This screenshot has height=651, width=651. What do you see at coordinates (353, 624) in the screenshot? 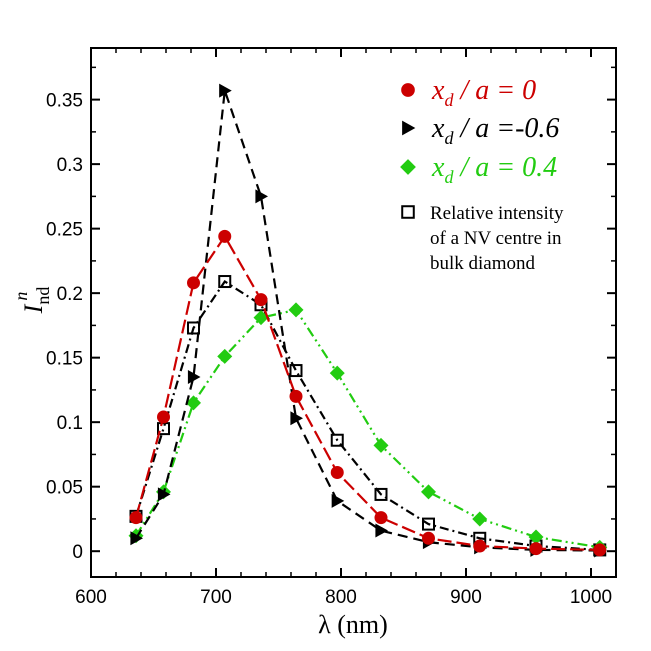
I see `x-axis-title: λ (nm)` at bounding box center [353, 624].